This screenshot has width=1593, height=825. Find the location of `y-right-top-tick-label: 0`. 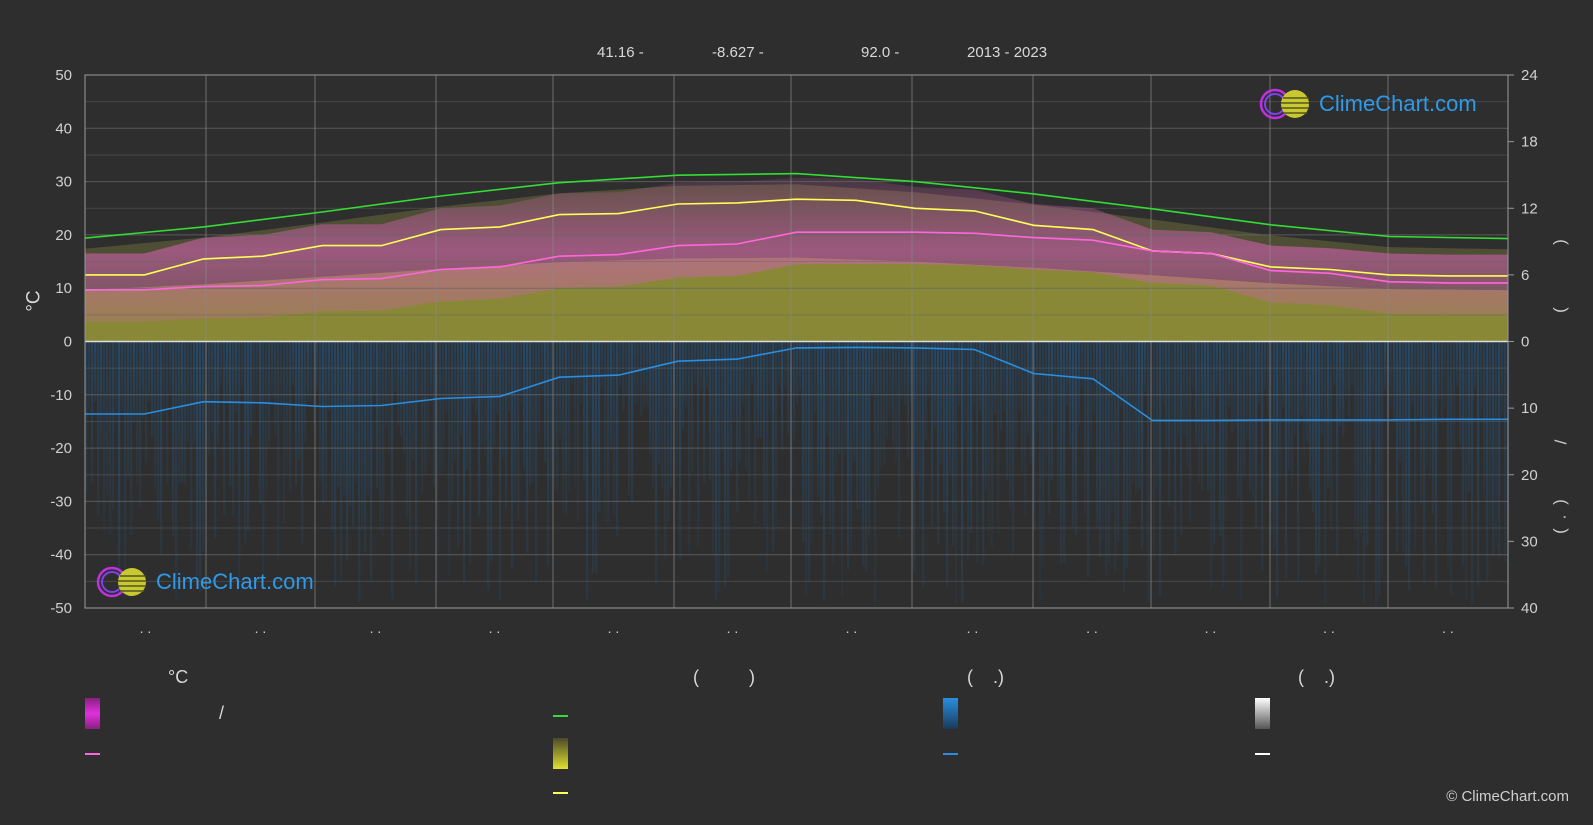

y-right-top-tick-label: 0 is located at coordinates (1525, 342).